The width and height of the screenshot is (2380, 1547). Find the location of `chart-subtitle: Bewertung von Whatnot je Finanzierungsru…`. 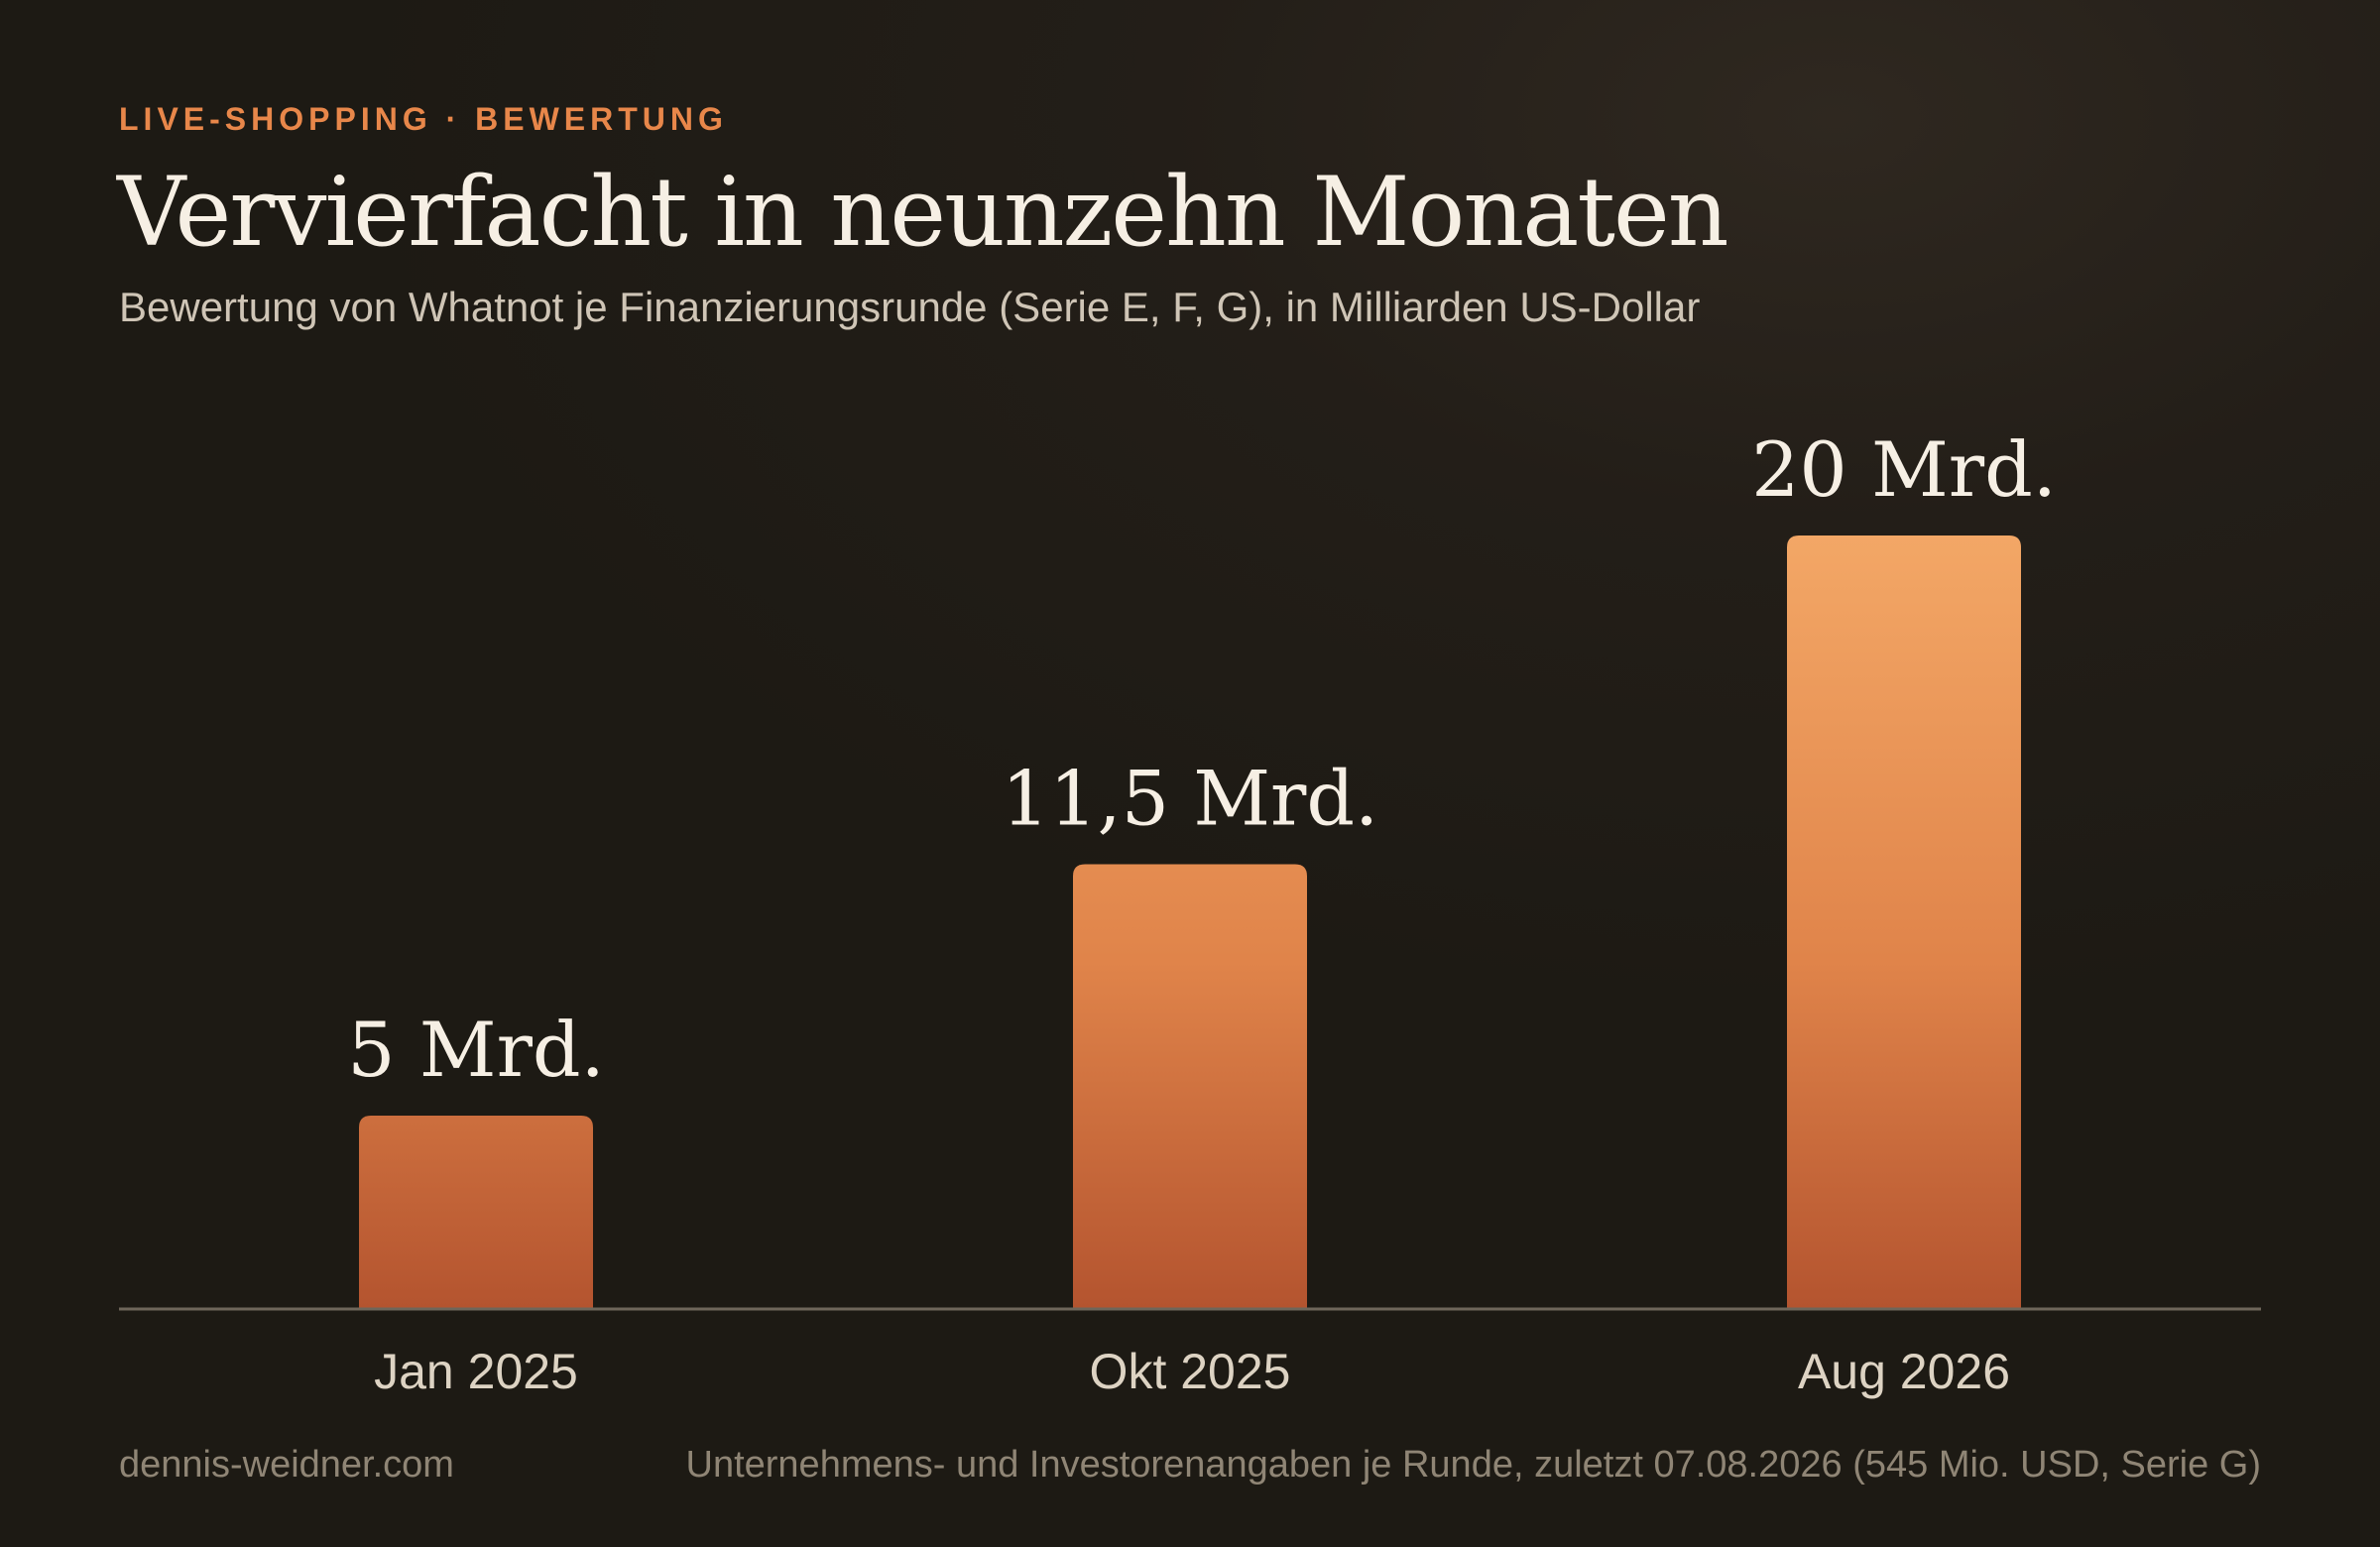

chart-subtitle: Bewertung von Whatnot je Finanzierungsru… is located at coordinates (910, 307).